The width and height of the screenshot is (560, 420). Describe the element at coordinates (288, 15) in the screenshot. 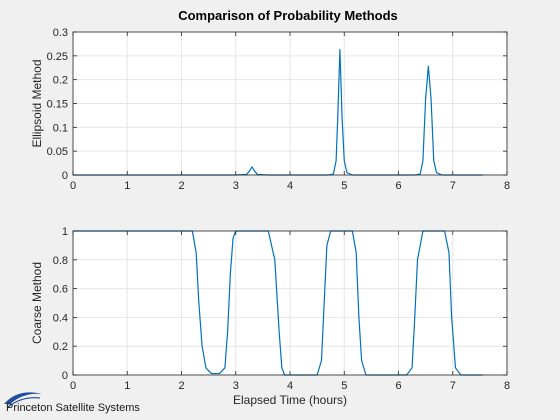

I see `figure-title: Comparison of Probability Methods` at that location.